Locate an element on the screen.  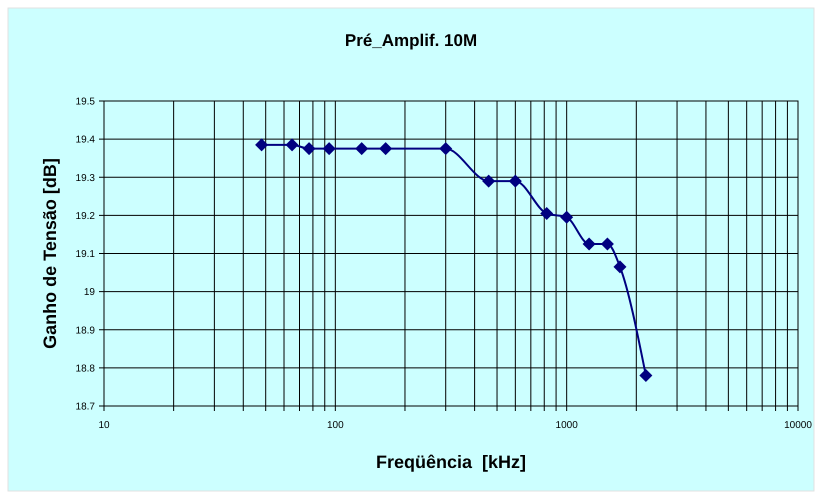
y-tick-label: 19.2 is located at coordinates (86, 216).